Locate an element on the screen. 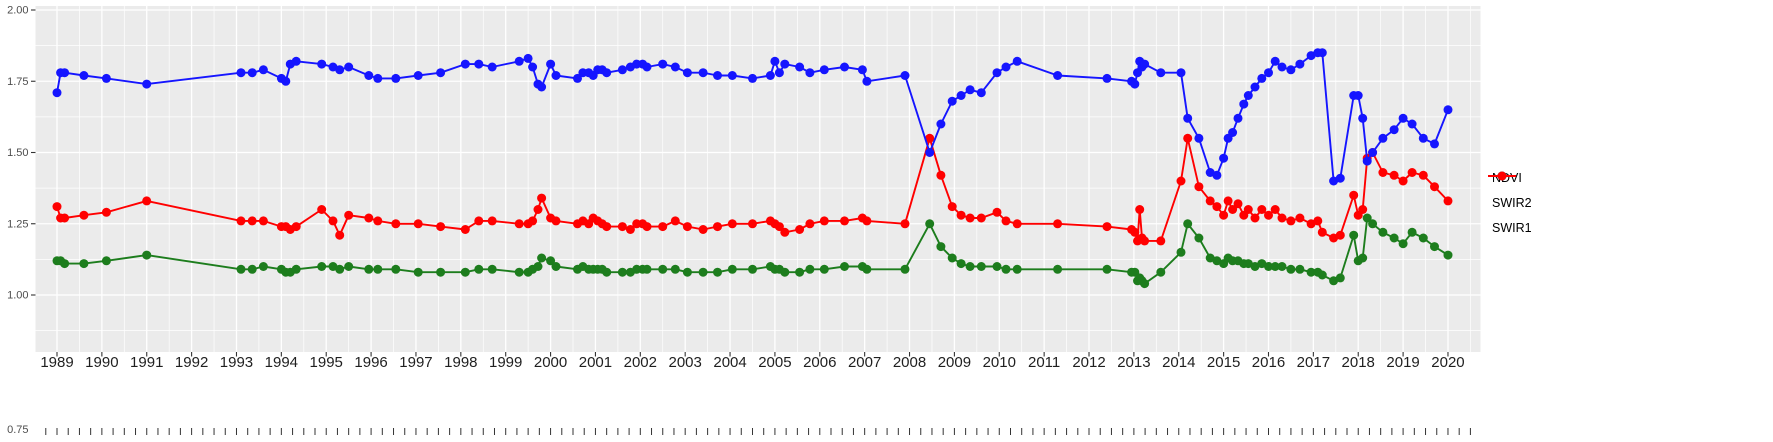  bottom-axis-strip: 0.75 is located at coordinates (739, 430).